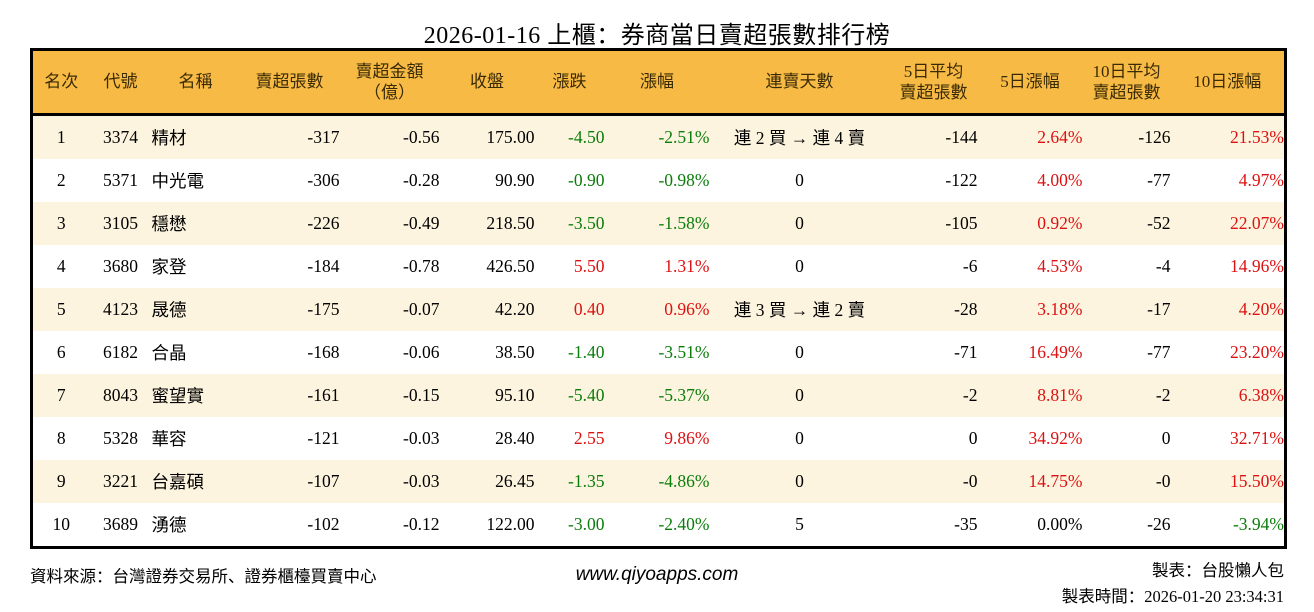  What do you see at coordinates (1030, 82) in the screenshot?
I see `column-header: 5日漲幅` at bounding box center [1030, 82].